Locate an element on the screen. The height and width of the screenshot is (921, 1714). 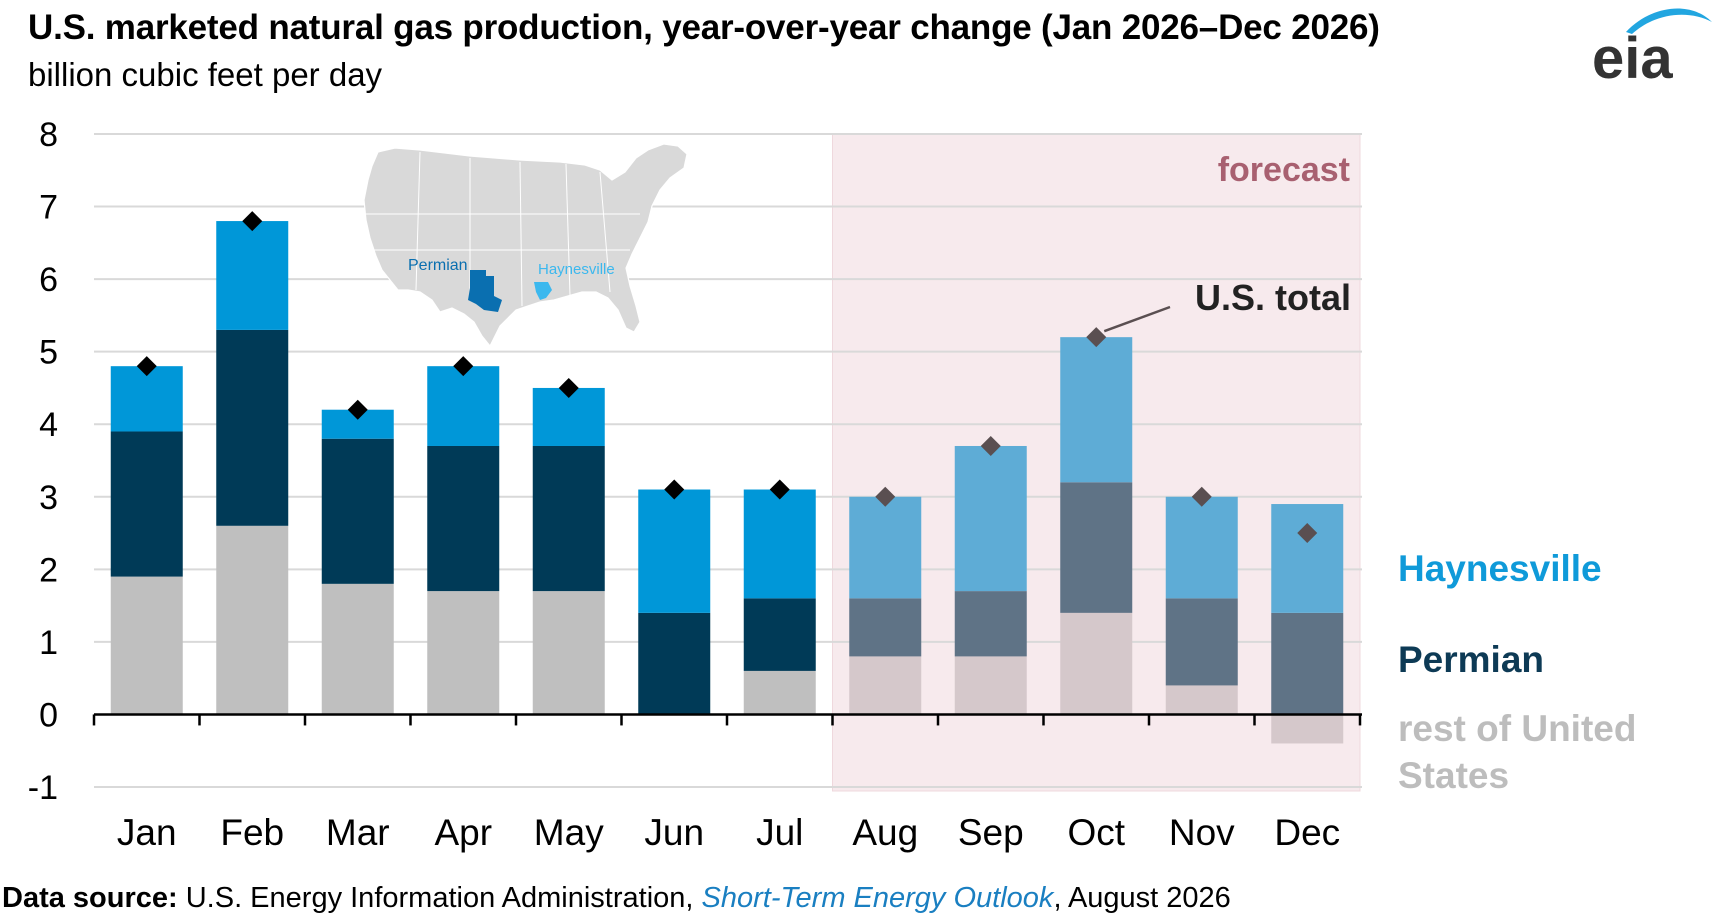
y-tick-label: 6 is located at coordinates (48, 280).